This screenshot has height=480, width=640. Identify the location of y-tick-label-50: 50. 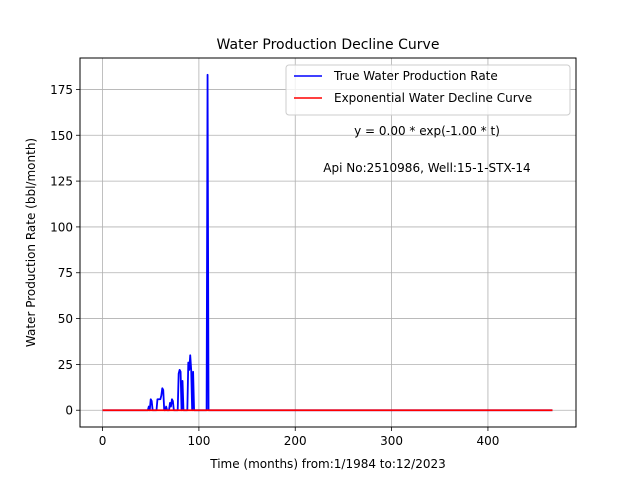
(65, 319).